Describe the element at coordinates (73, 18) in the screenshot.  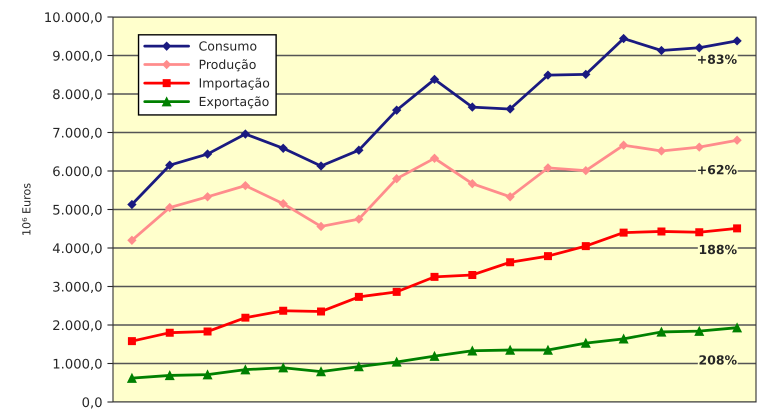
I see `y-tick-label: 10.000,0` at that location.